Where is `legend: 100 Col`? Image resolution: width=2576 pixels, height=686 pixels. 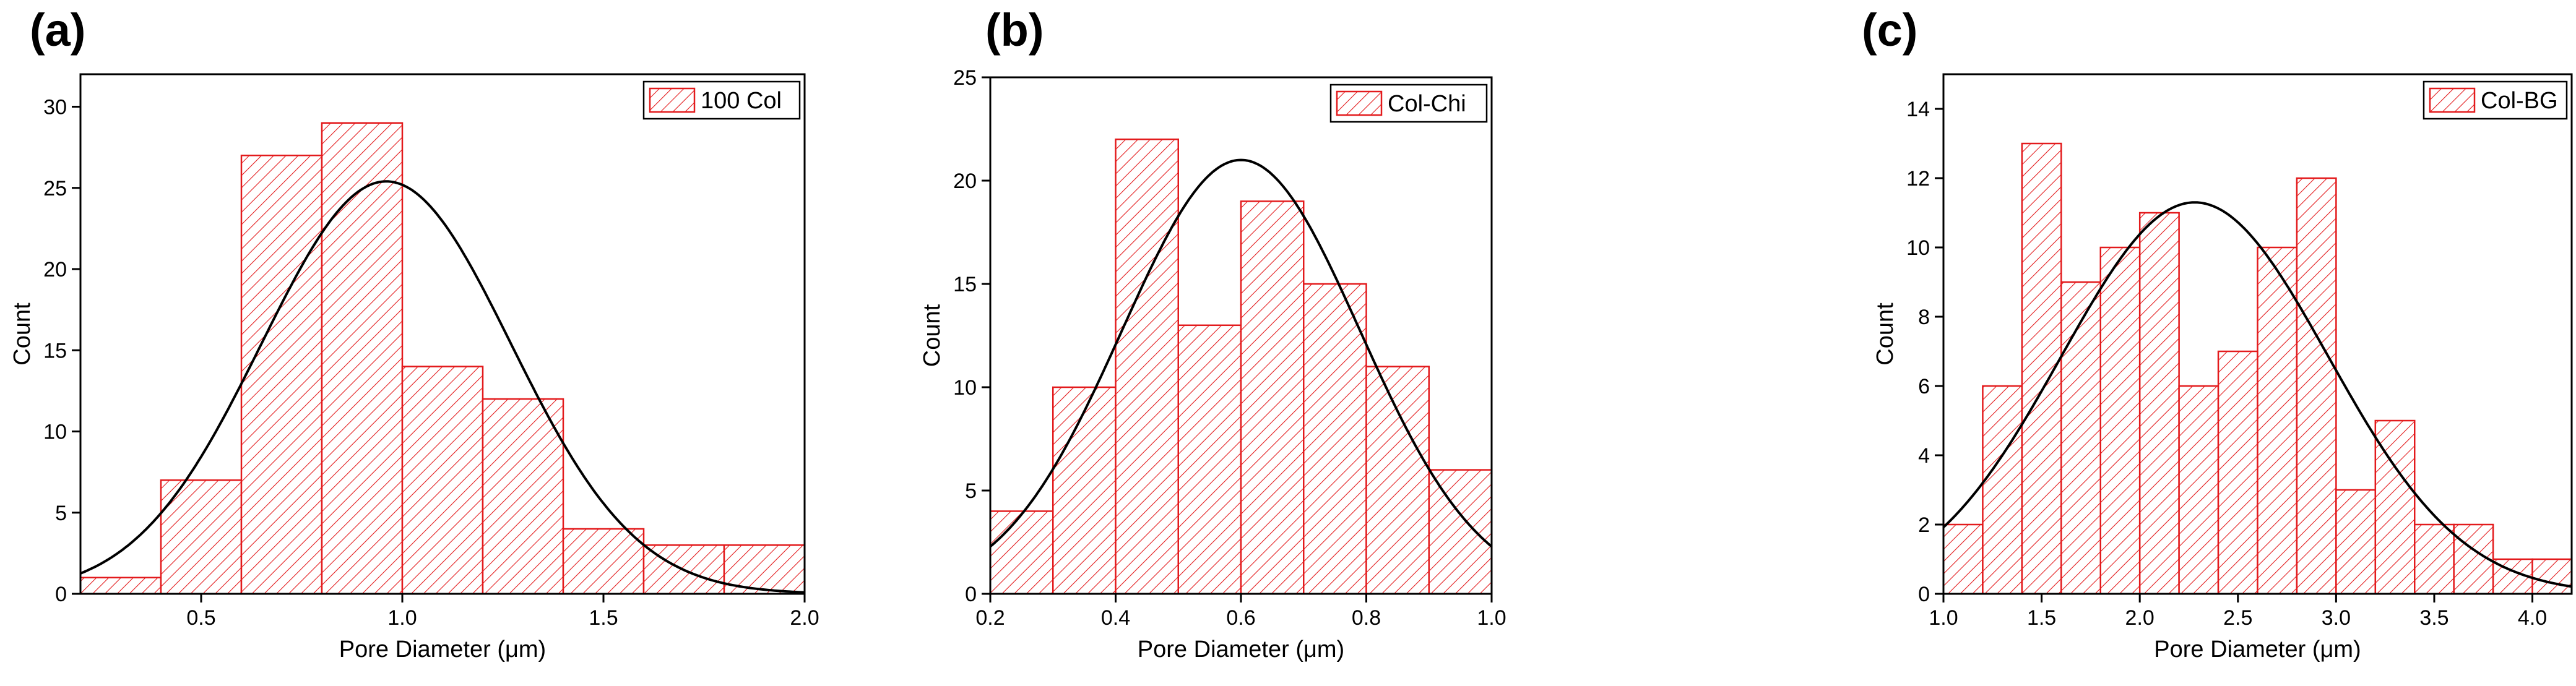 legend: 100 Col is located at coordinates (721, 100).